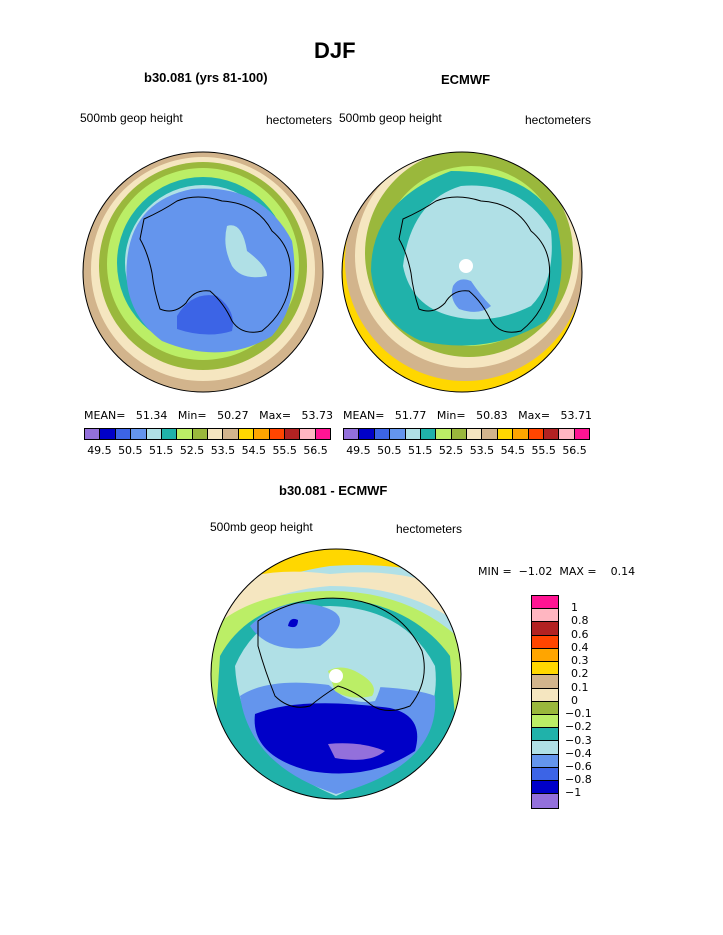 The image size is (723, 935). I want to click on colorbar-difference, so click(545, 702).